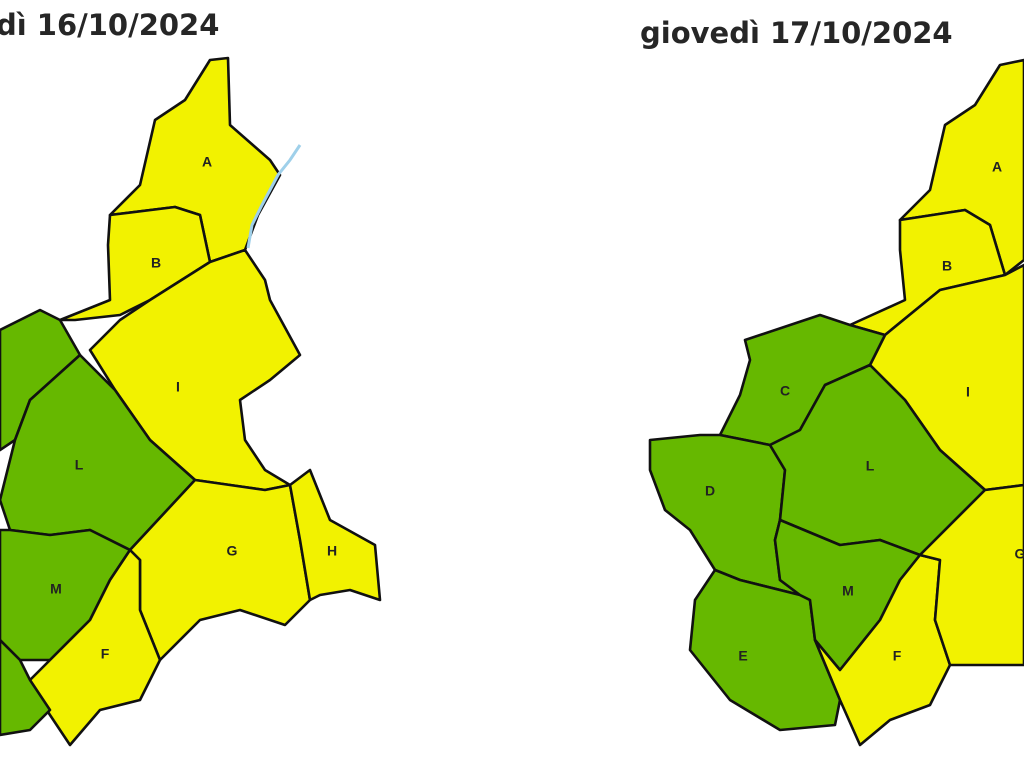 This screenshot has height=768, width=1024. I want to click on zone-g-yellow, so click(971, 575).